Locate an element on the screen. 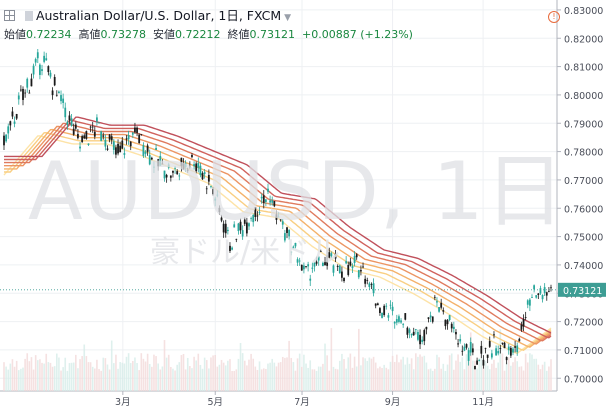  y-tick-label: 0.81000 is located at coordinates (583, 68).